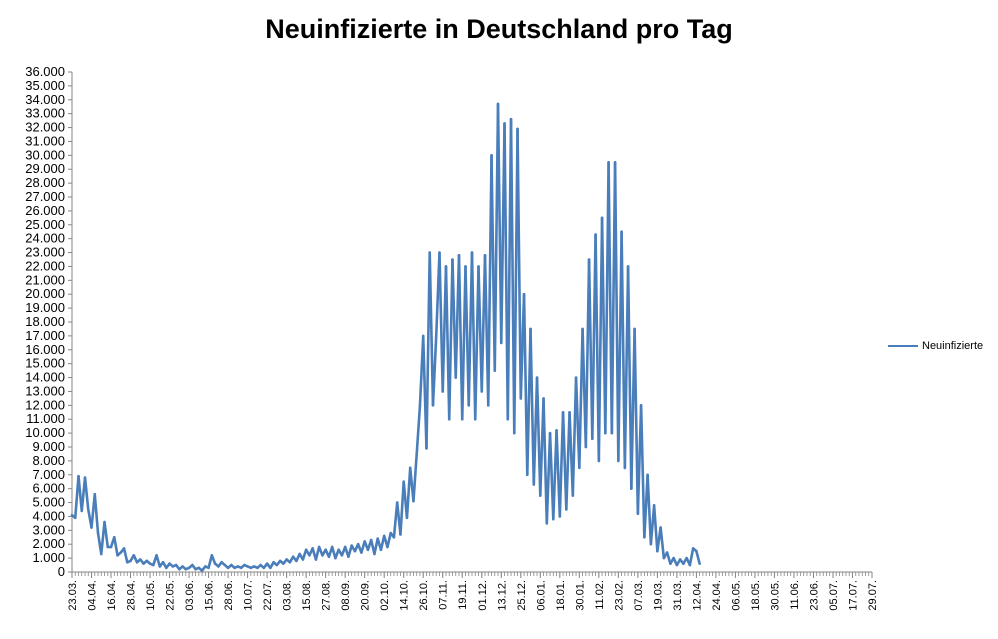 This screenshot has height=639, width=998. Describe the element at coordinates (48, 460) in the screenshot. I see `y-tick-label: 8.000` at that location.